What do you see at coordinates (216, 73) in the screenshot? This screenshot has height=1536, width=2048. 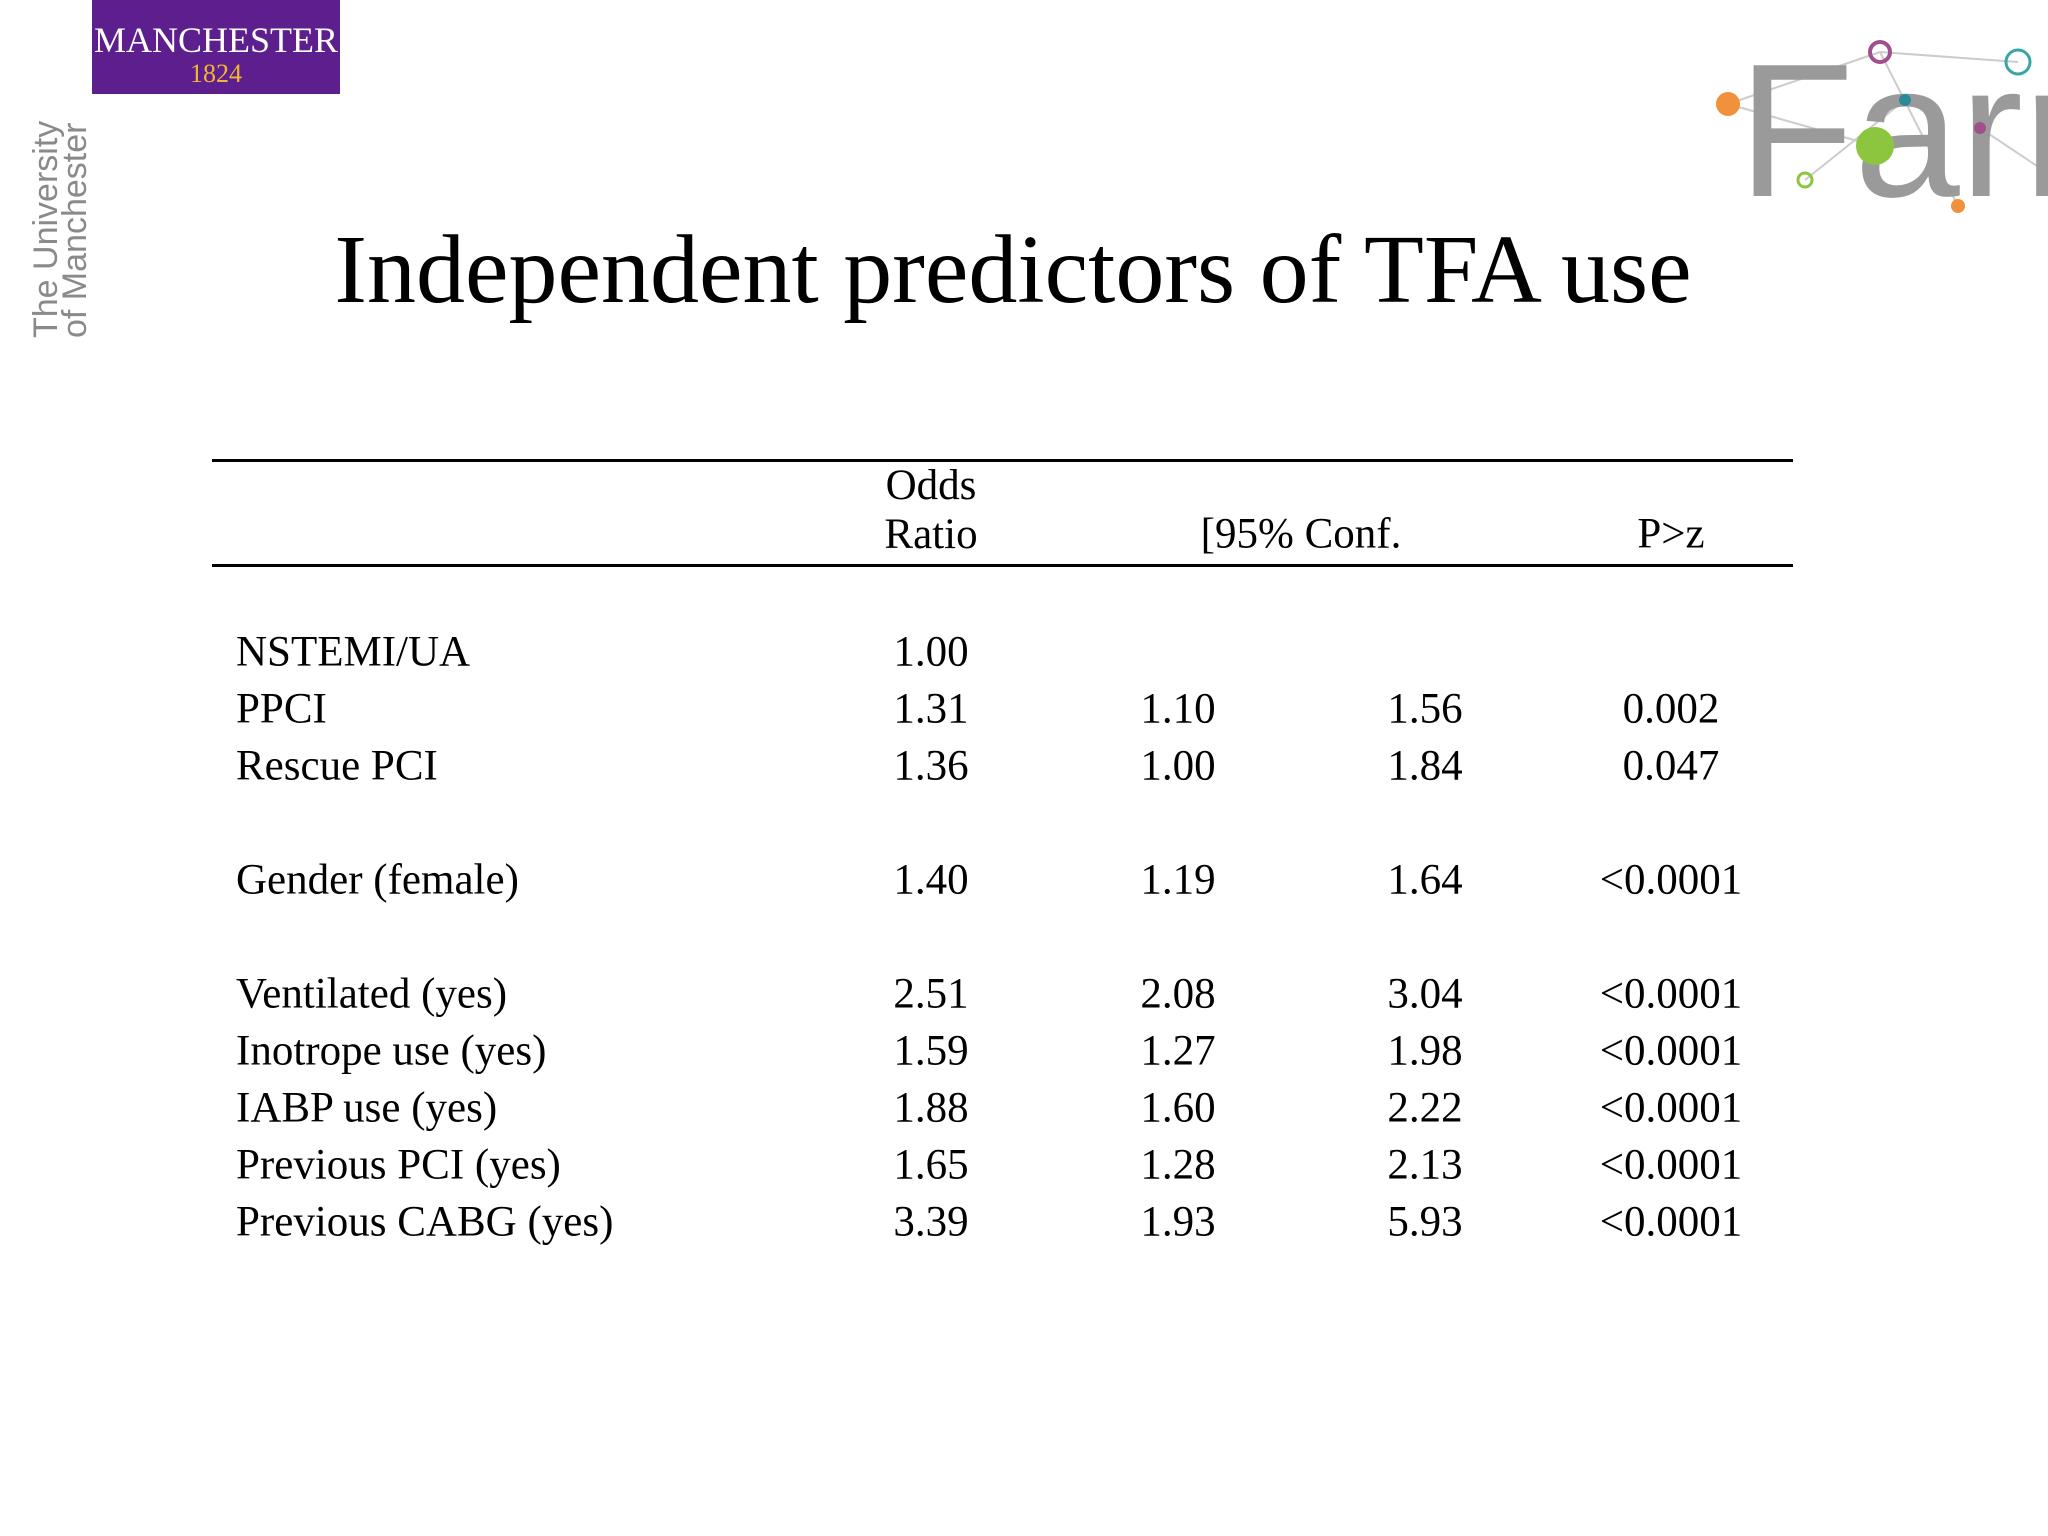 I see `manchester-year: 1824` at bounding box center [216, 73].